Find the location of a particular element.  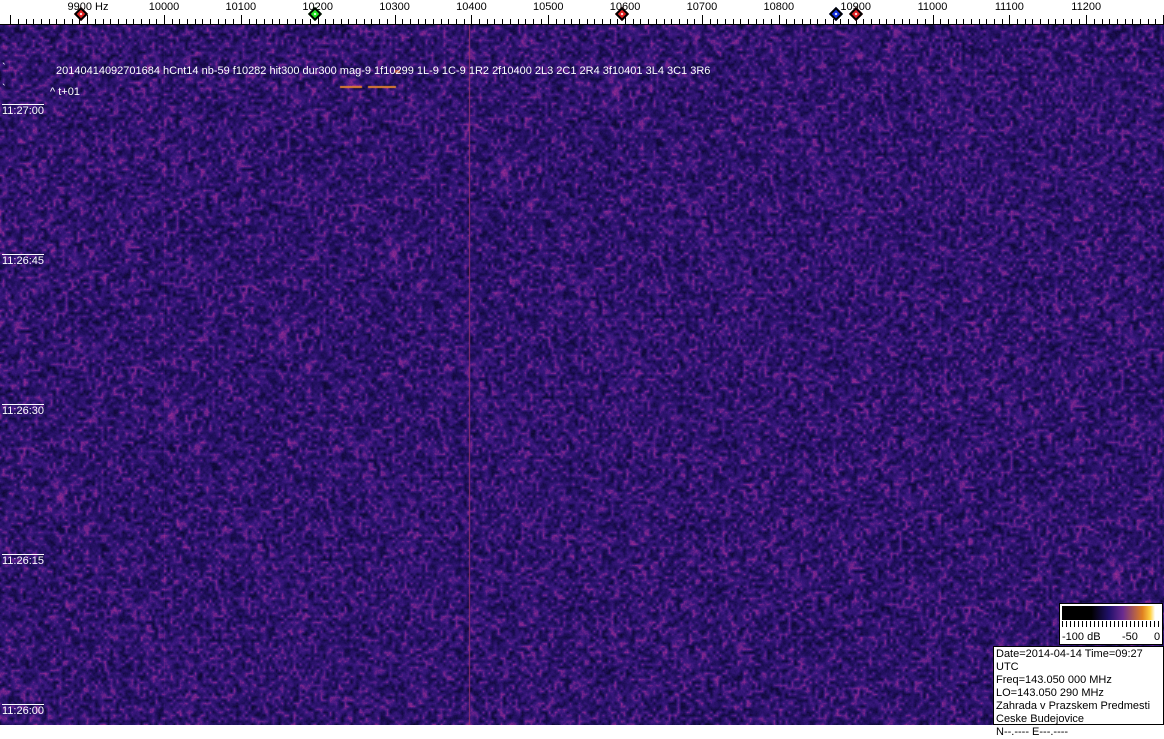

color-bar-label-min: -100 dB is located at coordinates (1081, 637).